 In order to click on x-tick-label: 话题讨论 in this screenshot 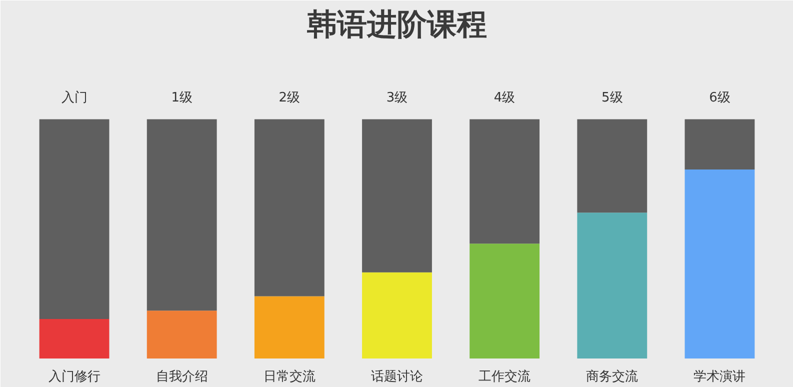, I will do `click(397, 377)`.